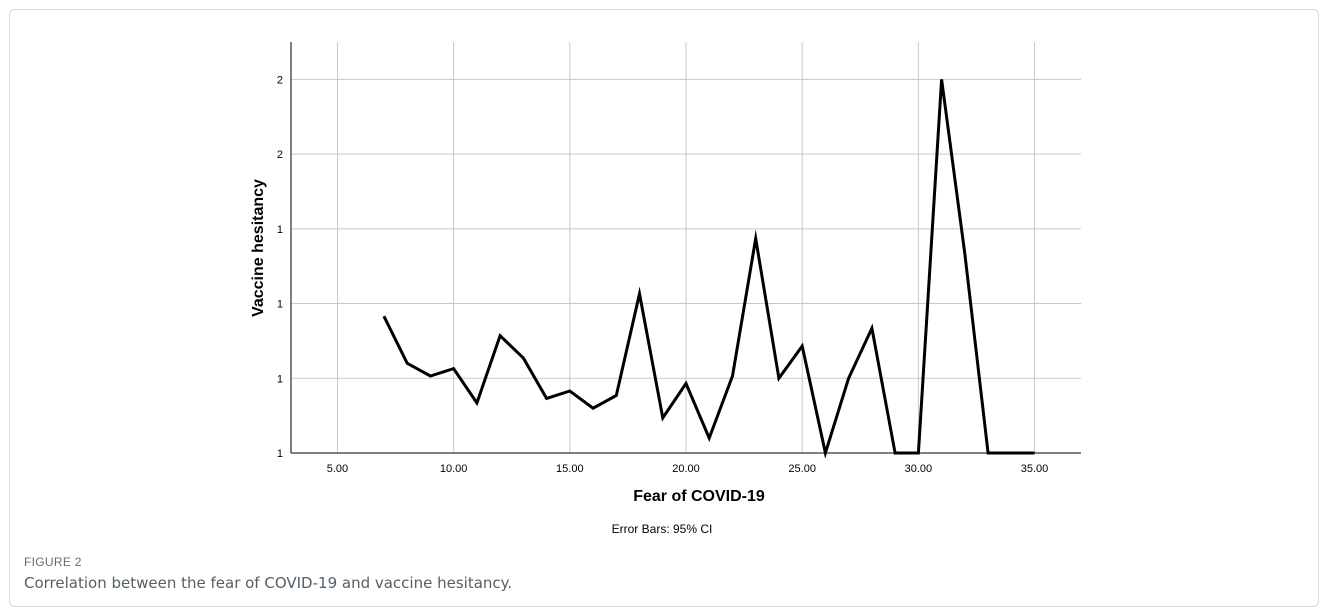  I want to click on y-tick-labels: 1 1 1 1 2 2, so click(280, 267).